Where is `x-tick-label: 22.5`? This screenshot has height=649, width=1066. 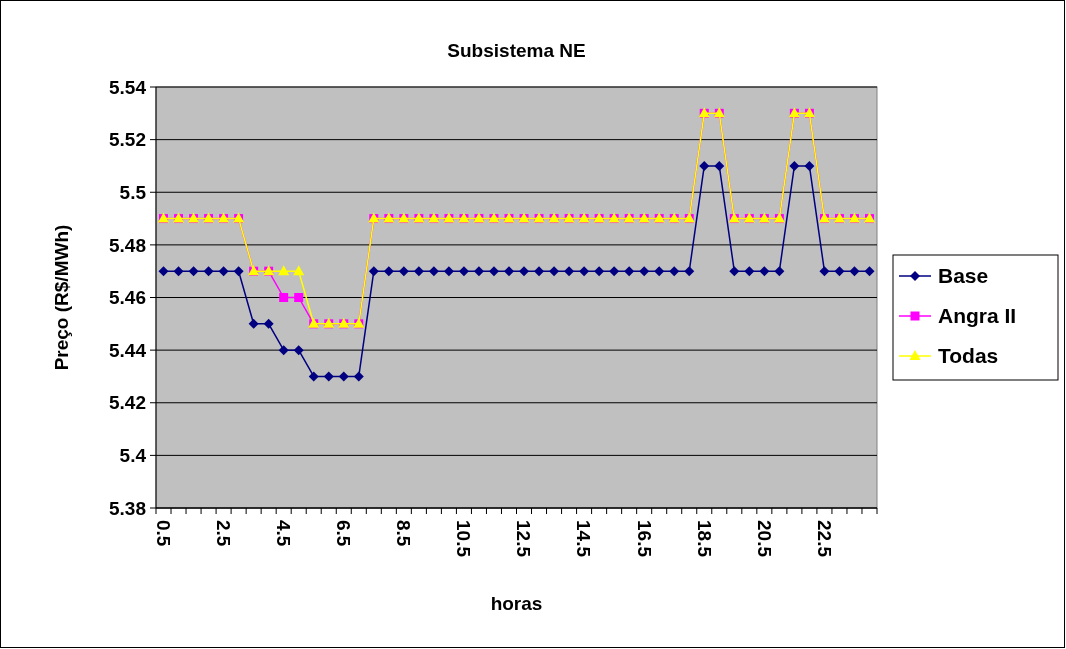
x-tick-label: 22.5 is located at coordinates (824, 539).